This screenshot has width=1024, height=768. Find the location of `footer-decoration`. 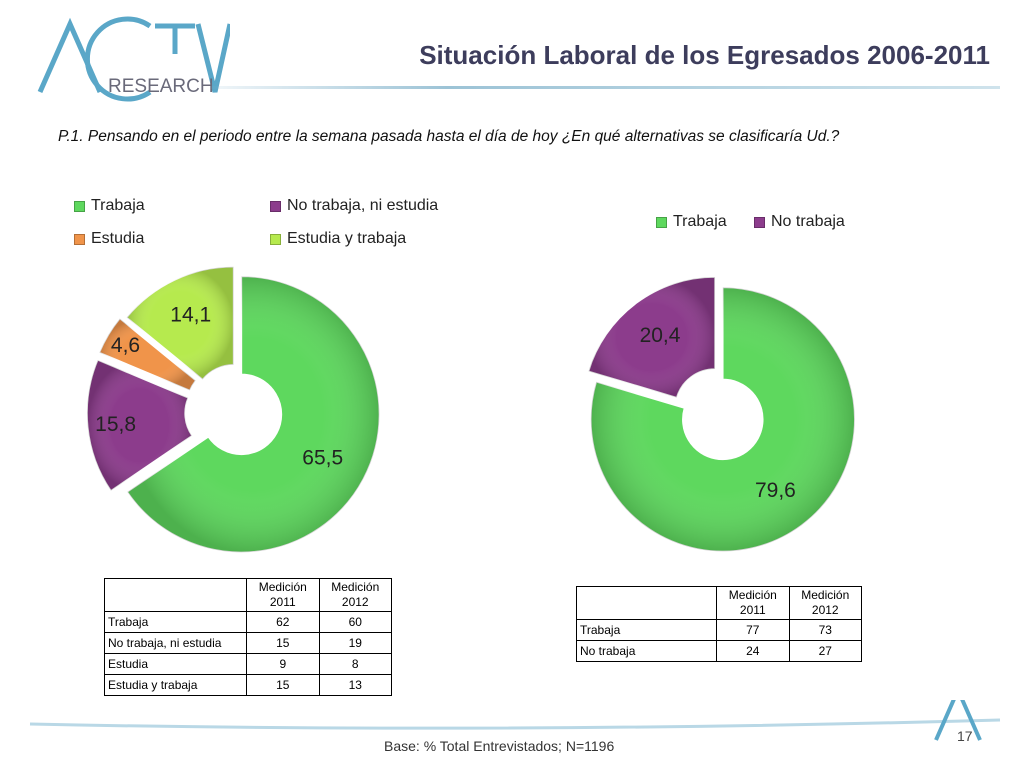

footer-decoration is located at coordinates (515, 720).